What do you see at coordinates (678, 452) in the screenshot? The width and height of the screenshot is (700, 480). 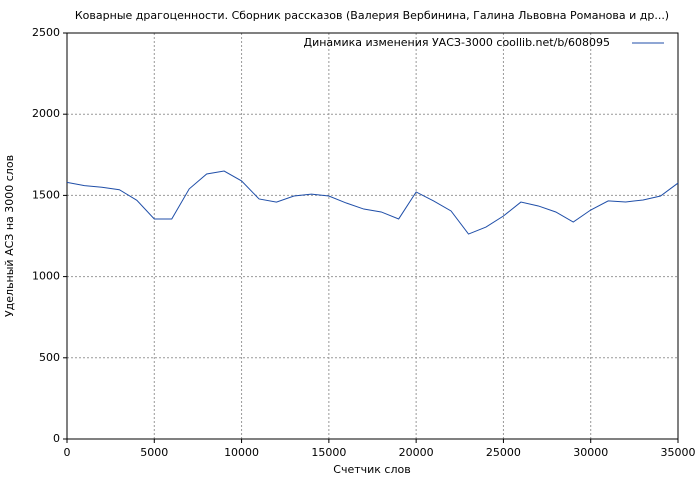 I see `x-tick-label: 35000` at bounding box center [678, 452].